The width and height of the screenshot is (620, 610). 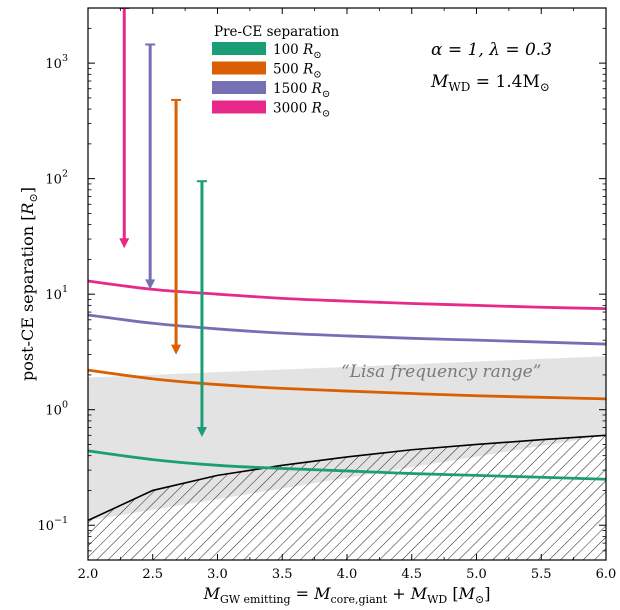 What do you see at coordinates (282, 574) in the screenshot?
I see `x-tick-label: 3.5` at bounding box center [282, 574].